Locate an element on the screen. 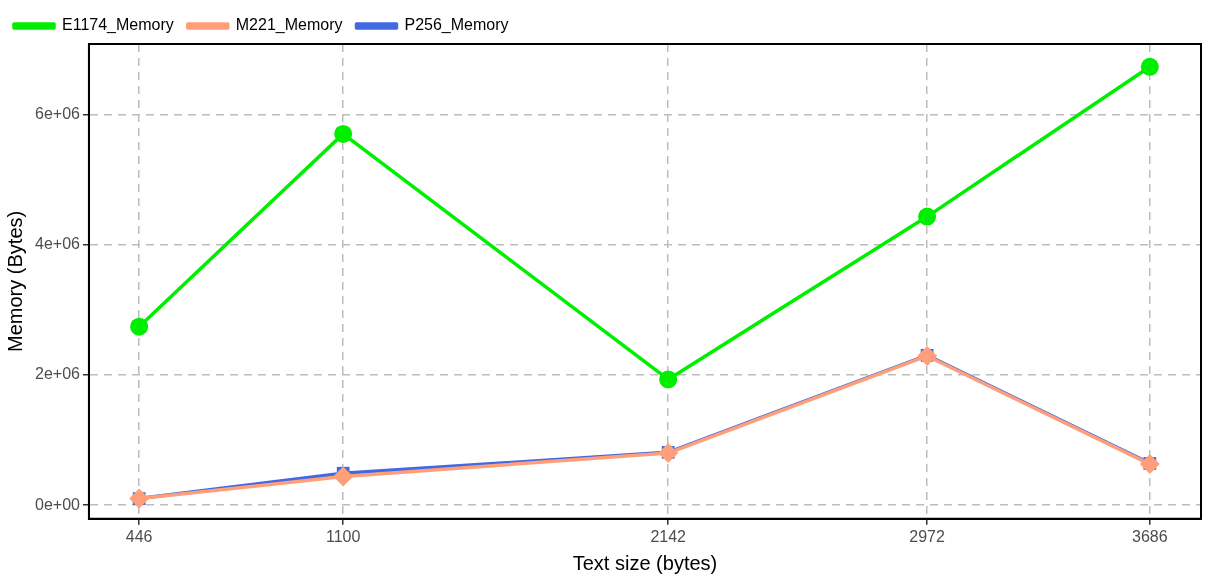 Image resolution: width=1211 pixels, height=578 pixels. y-tick-label: 0e+00 is located at coordinates (58, 504).